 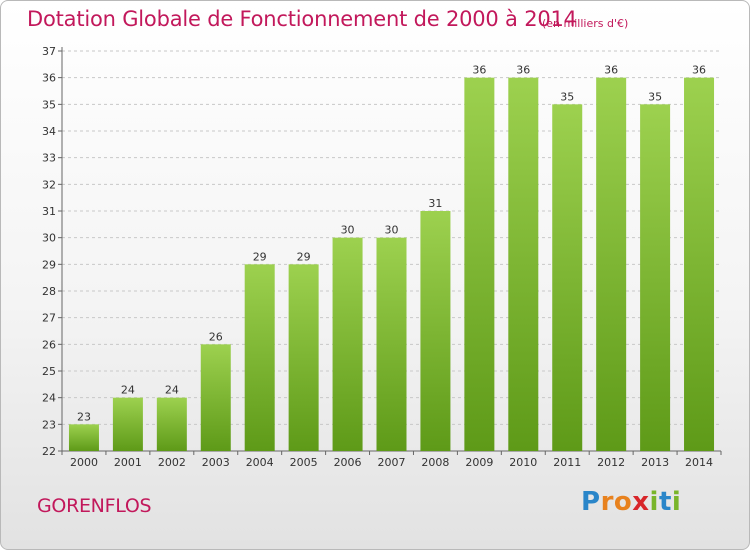 I want to click on data-label: 23, so click(x=84, y=416).